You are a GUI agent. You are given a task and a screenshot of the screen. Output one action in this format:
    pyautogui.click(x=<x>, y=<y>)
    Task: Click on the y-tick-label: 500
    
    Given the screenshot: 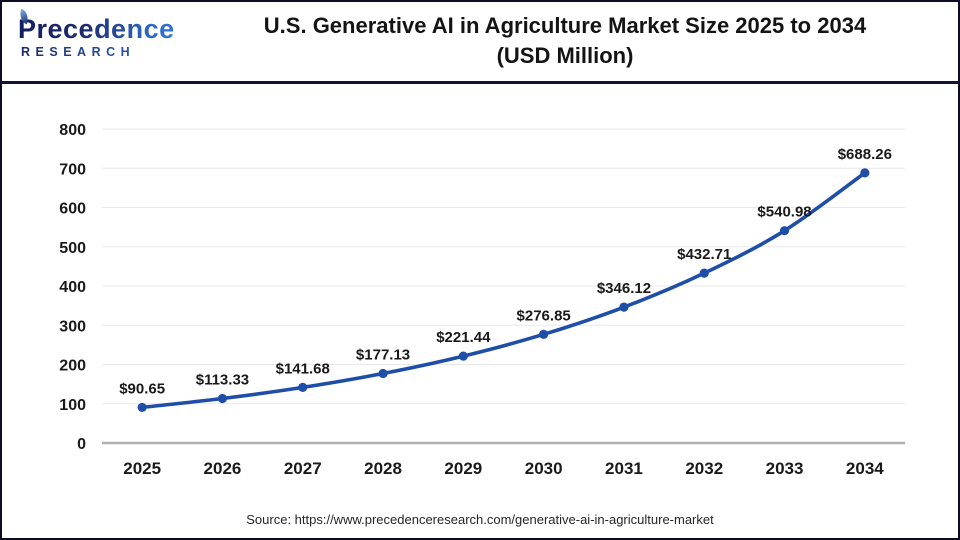 What is the action you would take?
    pyautogui.click(x=72, y=248)
    